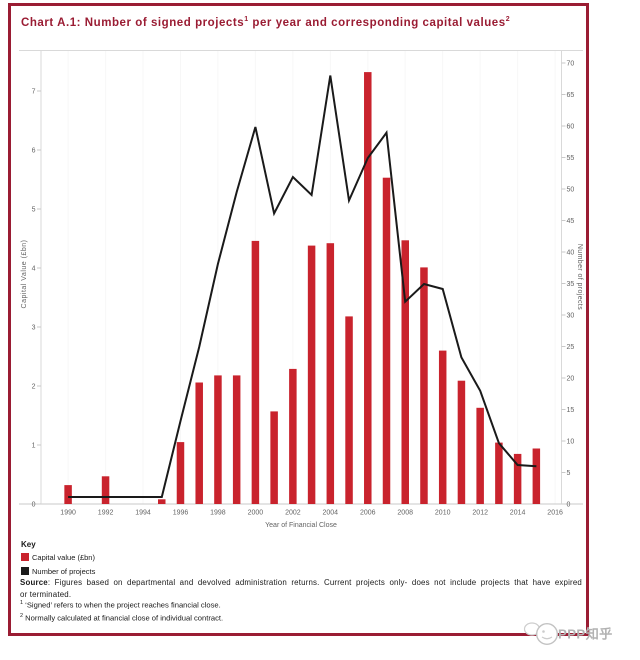 The image size is (640, 660). What do you see at coordinates (571, 410) in the screenshot?
I see `svg-text: 15` at bounding box center [571, 410].